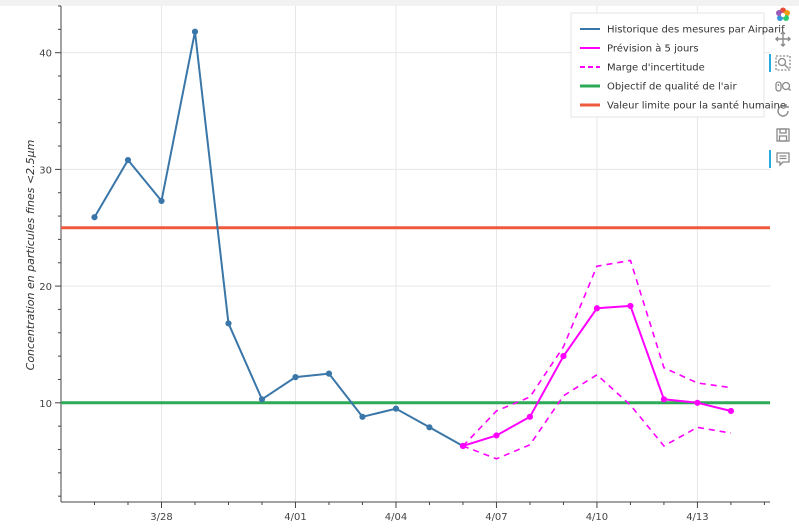  I want to click on bokeh-logo-icon, so click(783, 15).